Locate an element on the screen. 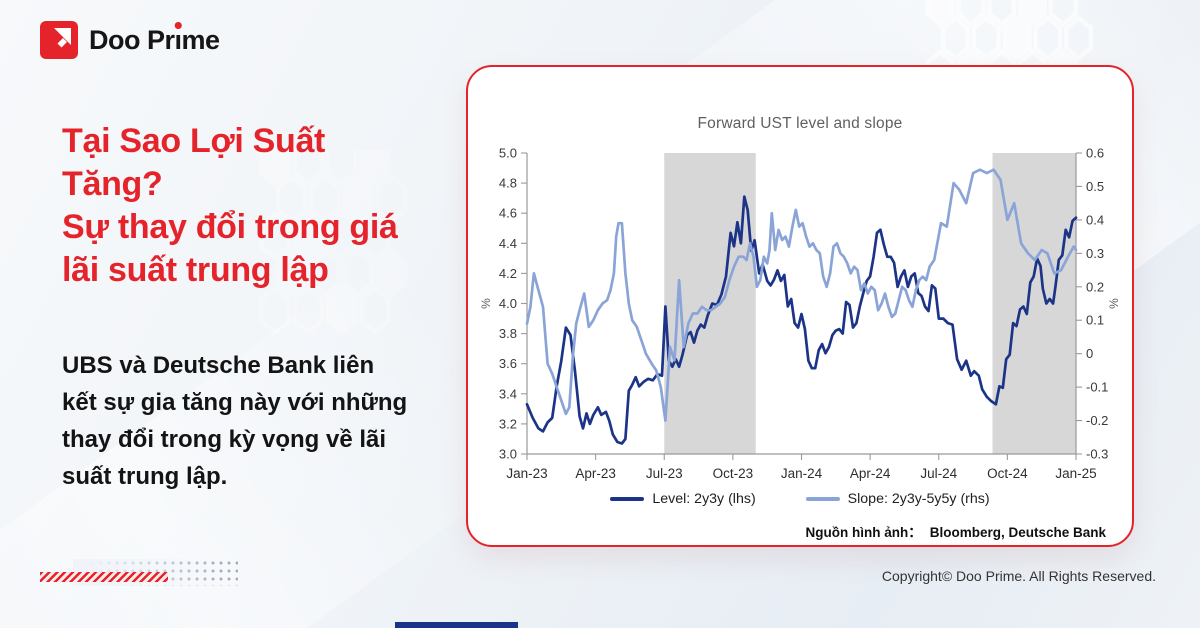 The image size is (1200, 628). chart-legend: Level: 2y3y (lhs) Slope: 2y3y-5y5y (rhs) is located at coordinates (800, 499).